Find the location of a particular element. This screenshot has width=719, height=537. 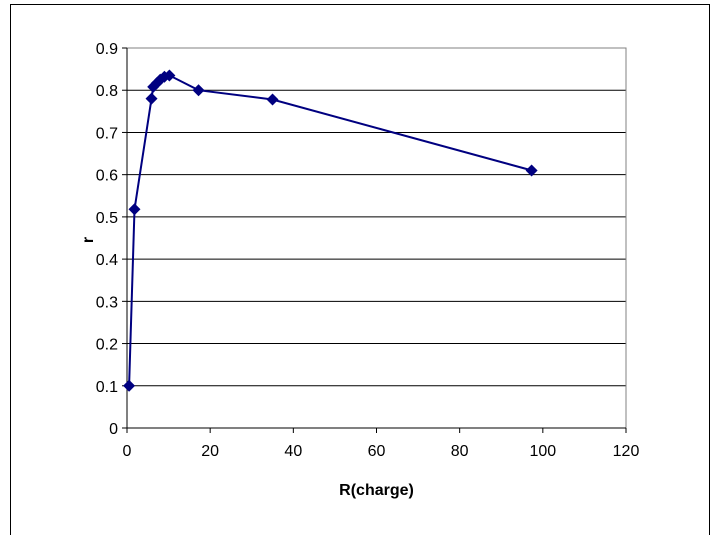

x-axis-title: R(charge) is located at coordinates (376, 490).